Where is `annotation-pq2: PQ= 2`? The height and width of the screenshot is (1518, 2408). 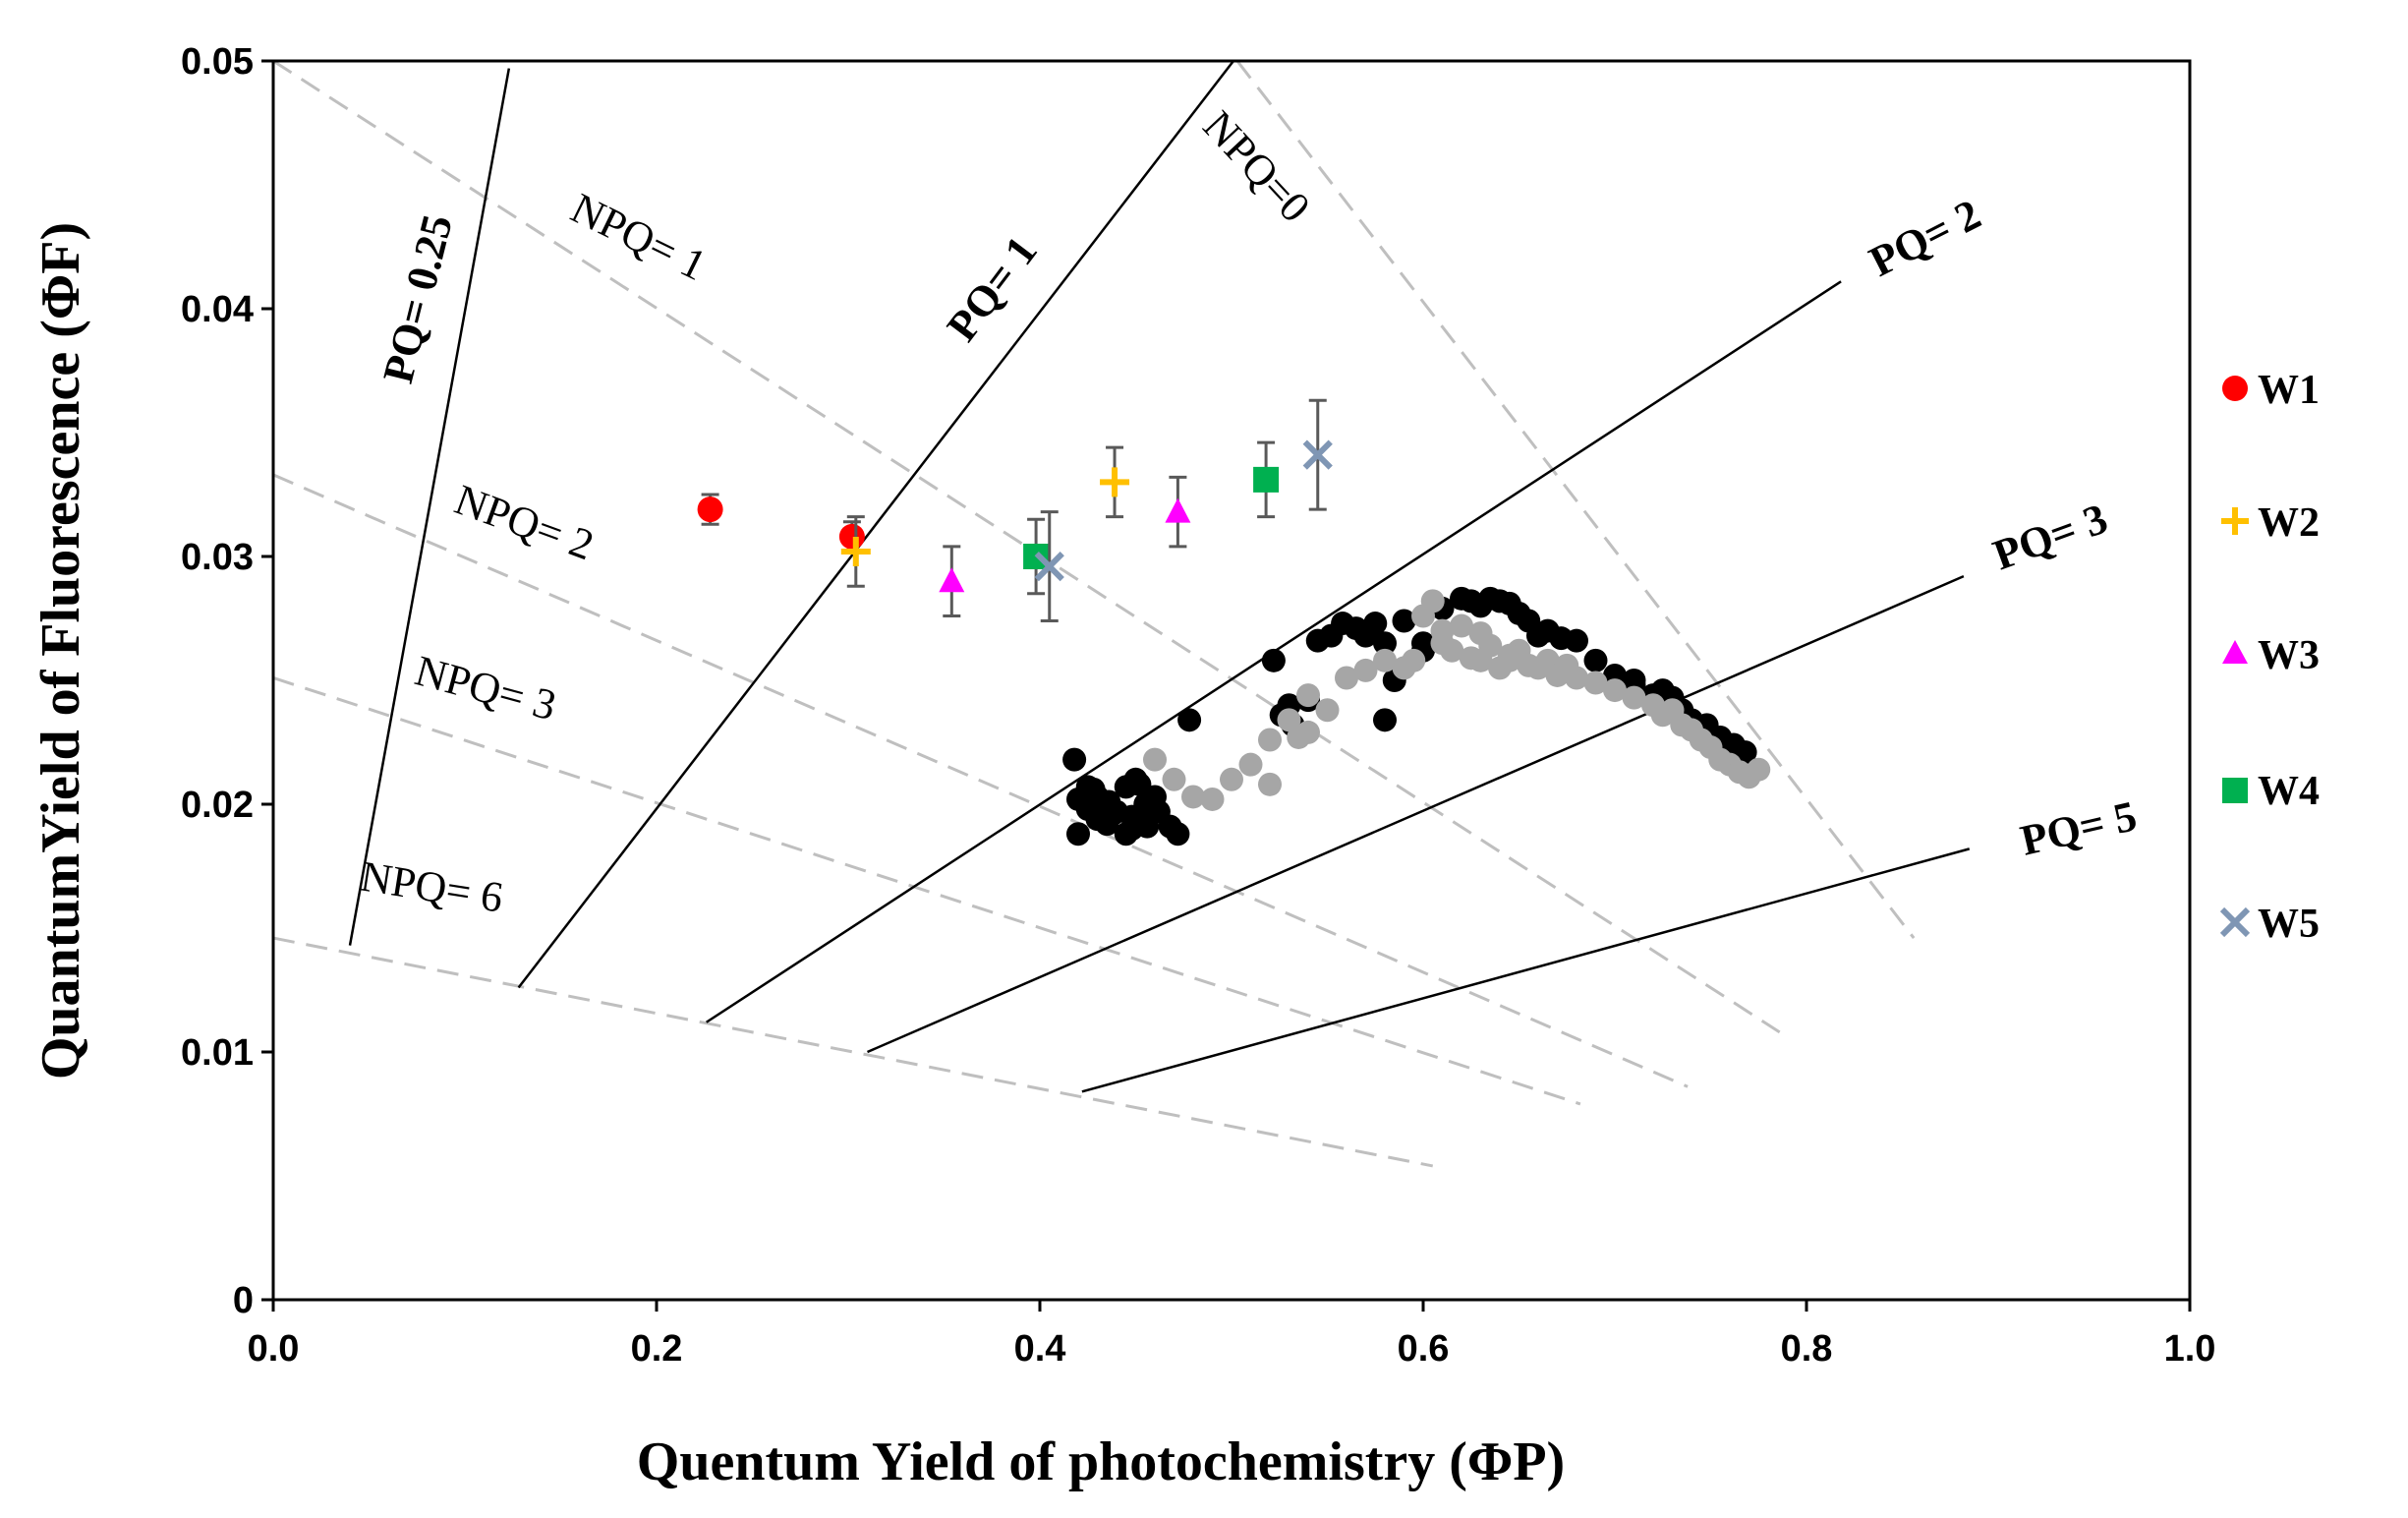 annotation-pq2: PQ= 2 is located at coordinates (1925, 238).